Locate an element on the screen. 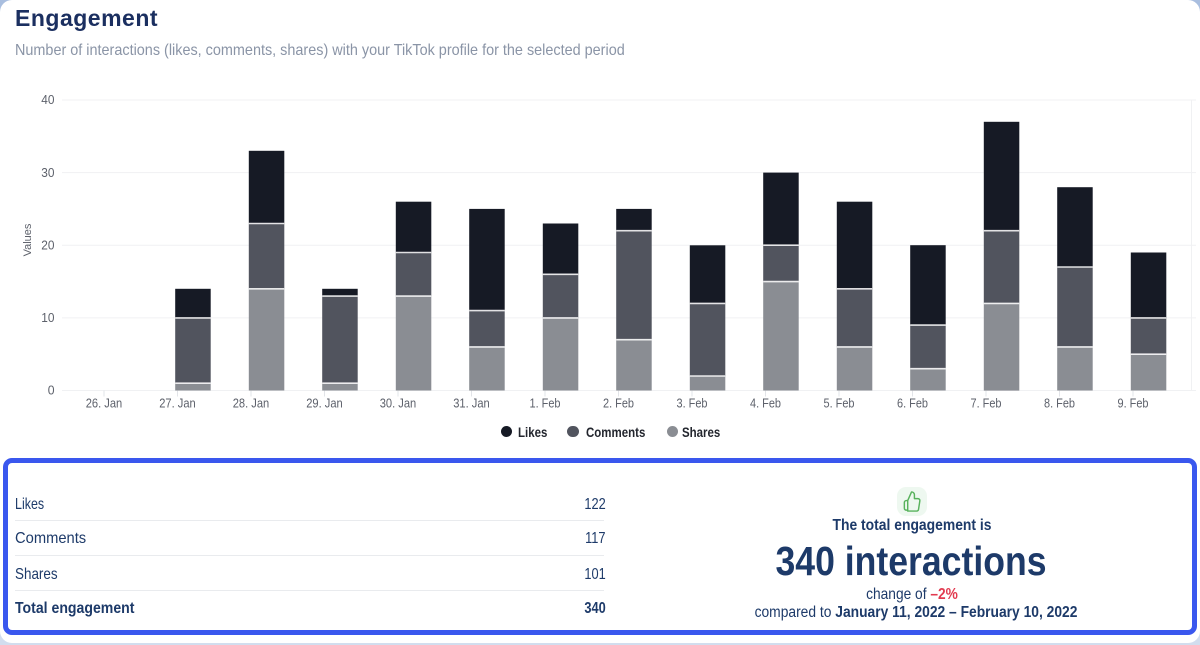 This screenshot has width=1200, height=645. svg-text: 5. Feb is located at coordinates (839, 404).